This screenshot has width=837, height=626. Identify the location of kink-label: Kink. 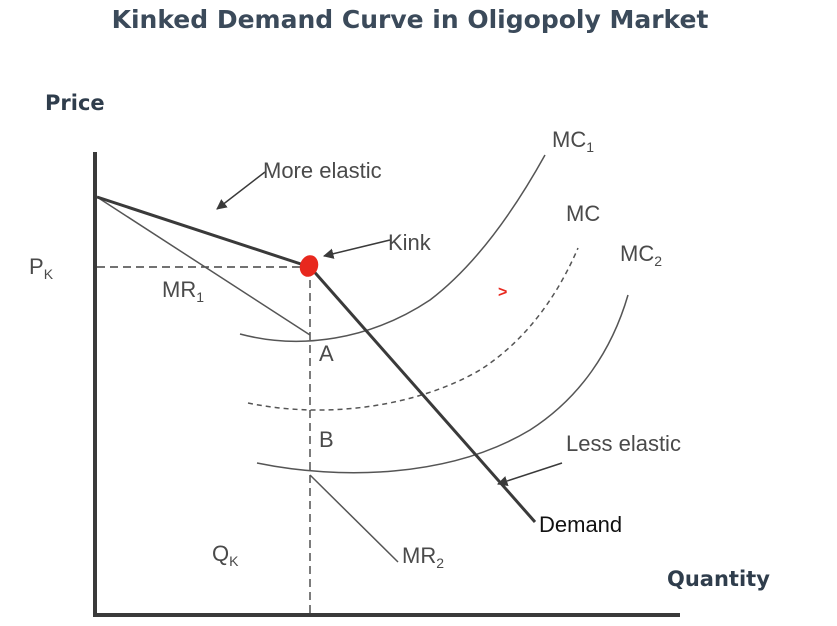
(410, 242).